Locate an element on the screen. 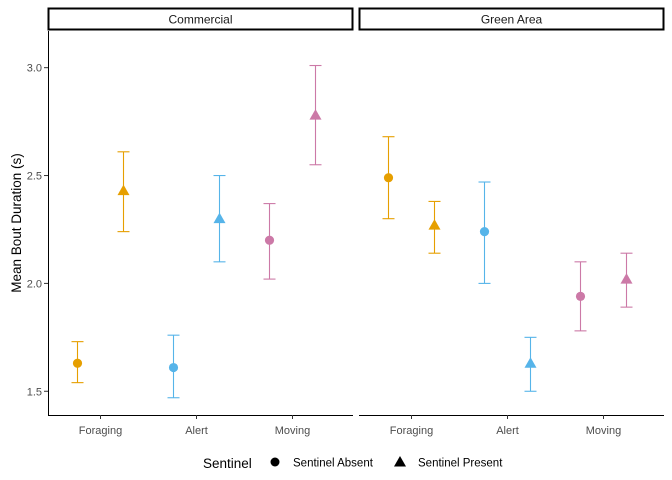  facet-strip-label: Green Area is located at coordinates (512, 20).